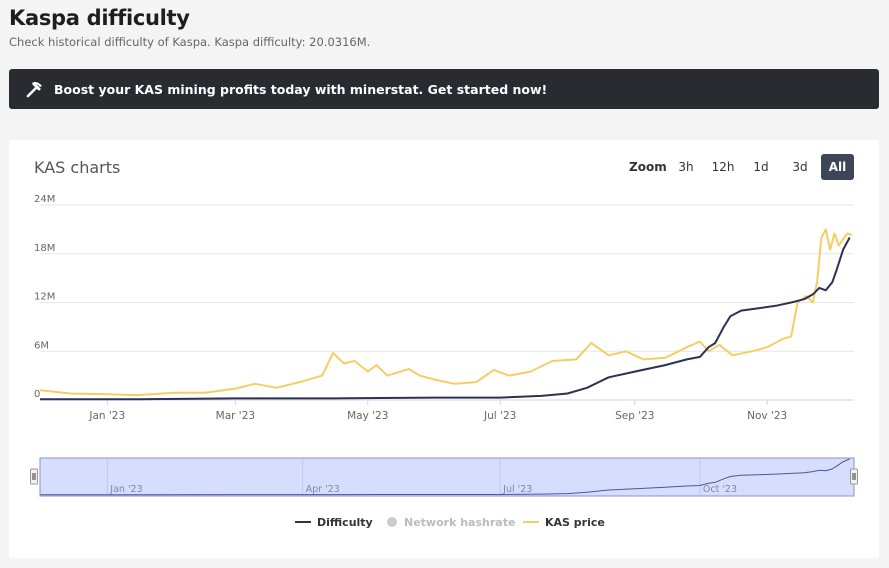 This screenshot has width=889, height=568. Describe the element at coordinates (634, 416) in the screenshot. I see `x-tick-label: Sep '23` at that location.